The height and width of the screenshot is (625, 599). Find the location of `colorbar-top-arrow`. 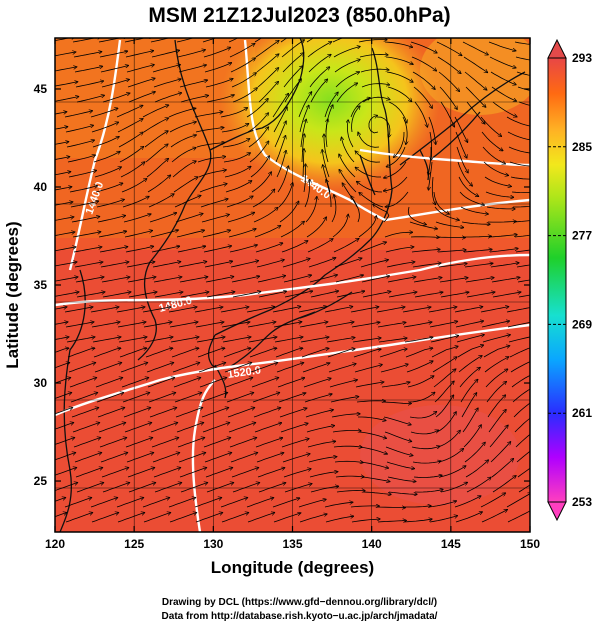

colorbar-top-arrow is located at coordinates (557, 48).